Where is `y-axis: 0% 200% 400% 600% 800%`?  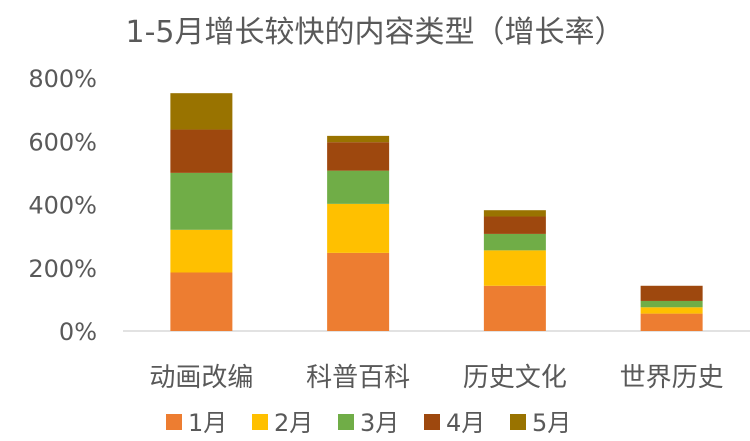 y-axis: 0% 200% 400% 600% 800% is located at coordinates (62, 205).